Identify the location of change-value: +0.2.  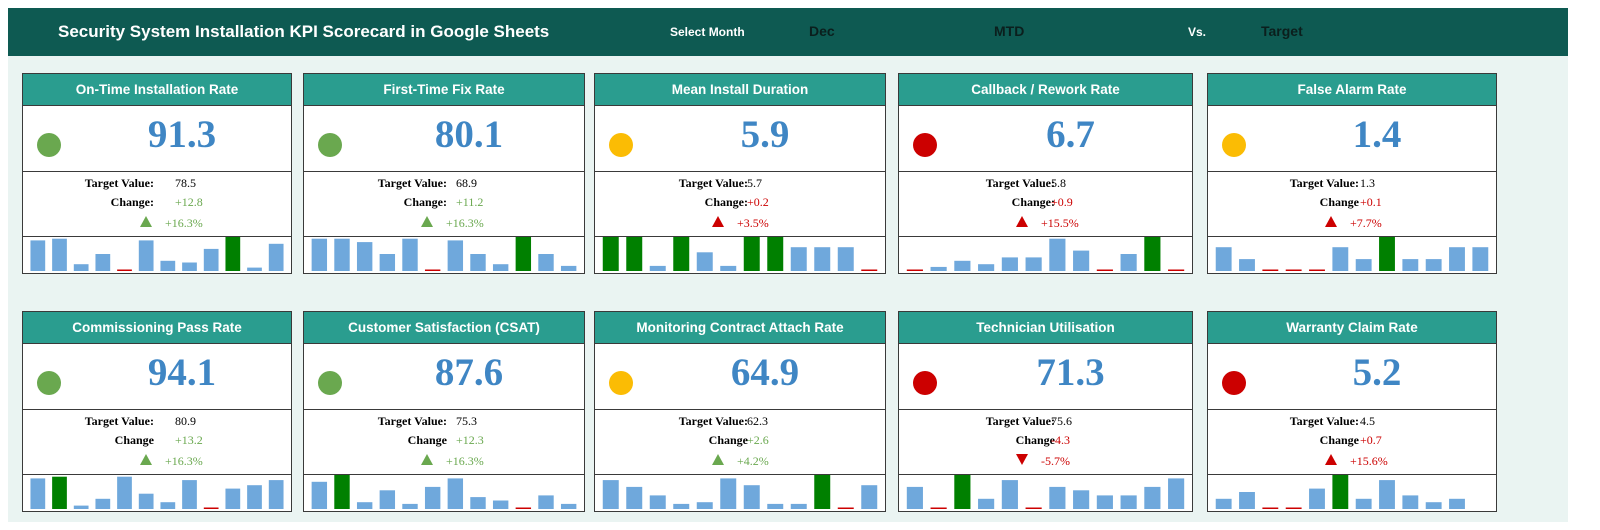
(758, 202).